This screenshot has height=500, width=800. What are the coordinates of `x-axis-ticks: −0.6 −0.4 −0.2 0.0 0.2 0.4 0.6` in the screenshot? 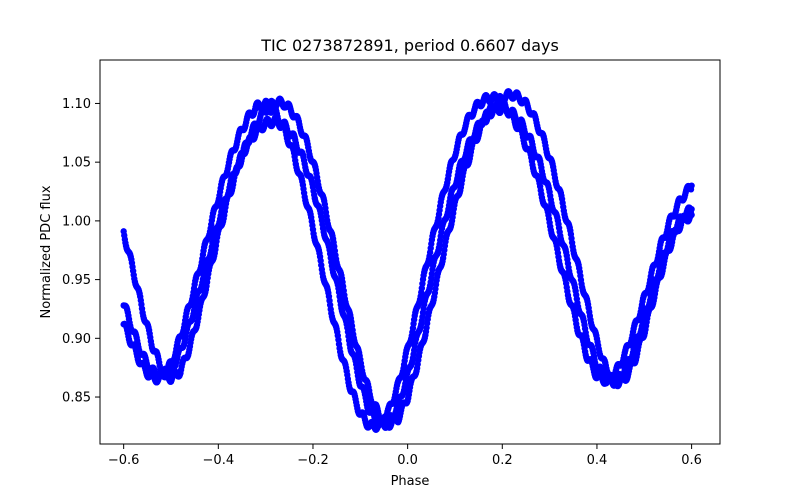 It's located at (405, 456).